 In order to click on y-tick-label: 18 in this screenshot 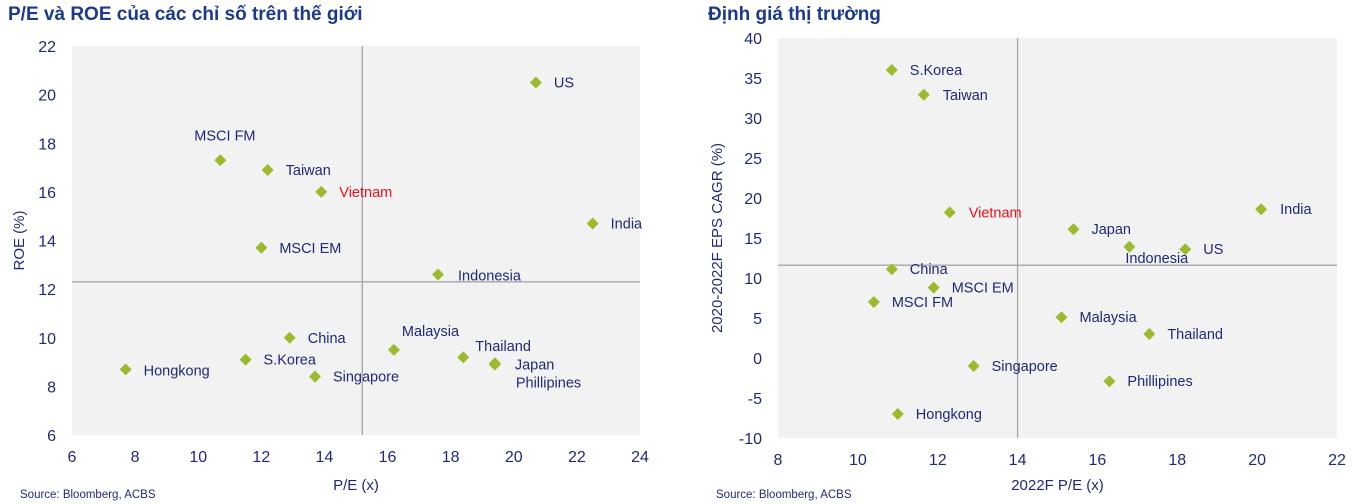, I will do `click(47, 144)`.